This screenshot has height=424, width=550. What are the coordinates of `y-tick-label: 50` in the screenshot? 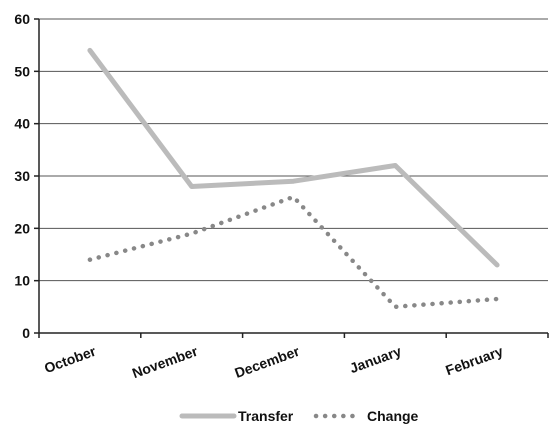 It's located at (22, 71).